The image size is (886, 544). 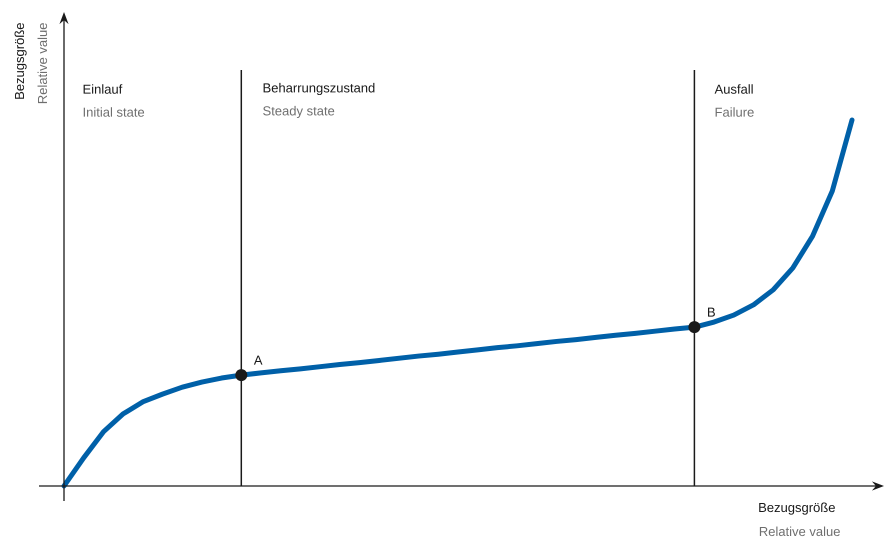 I want to click on annotation: B, so click(x=711, y=312).